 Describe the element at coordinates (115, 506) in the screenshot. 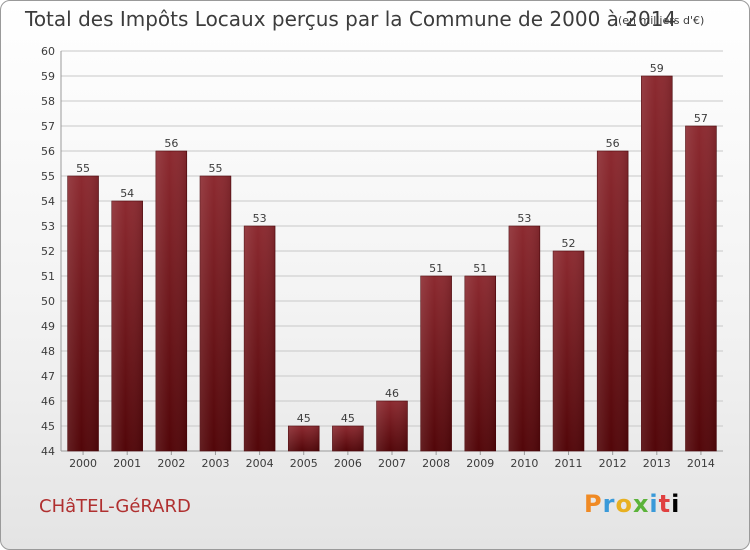

I see `commune-name: CHâTEL-GéRARD` at that location.